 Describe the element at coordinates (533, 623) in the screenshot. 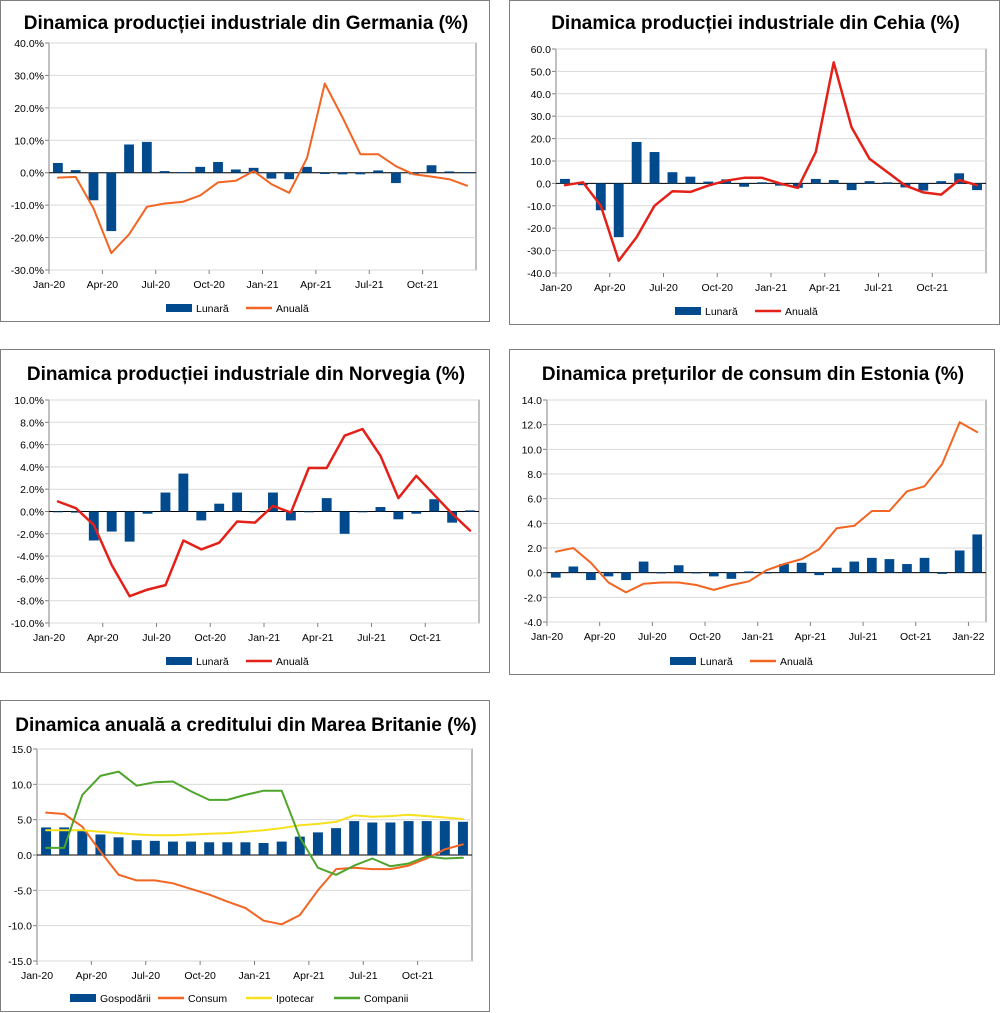

I see `y-tick-label: -4.0` at that location.